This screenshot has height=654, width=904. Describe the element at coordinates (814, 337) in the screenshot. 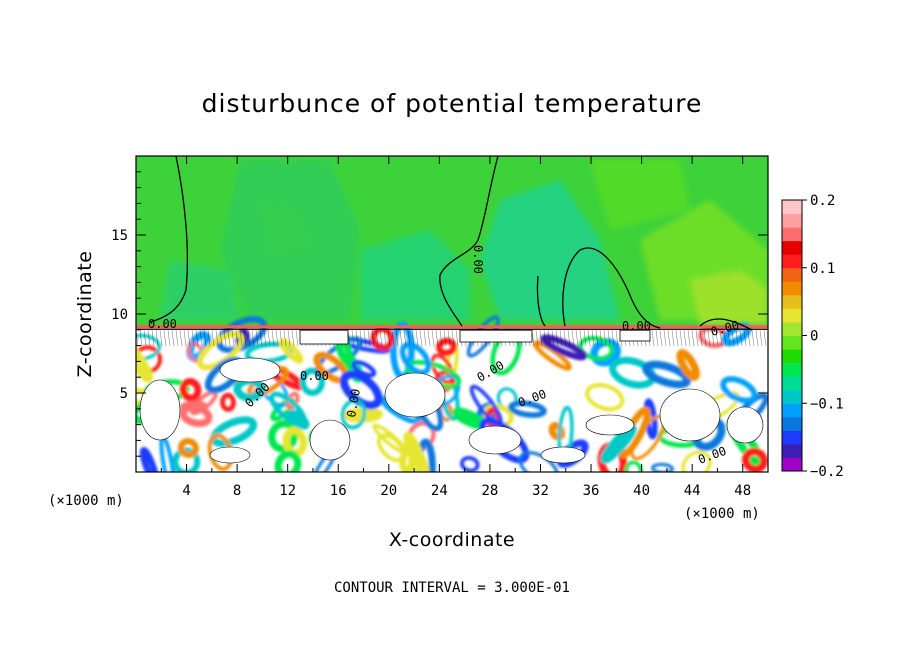

I see `colorbar-tick-label: 0` at that location.